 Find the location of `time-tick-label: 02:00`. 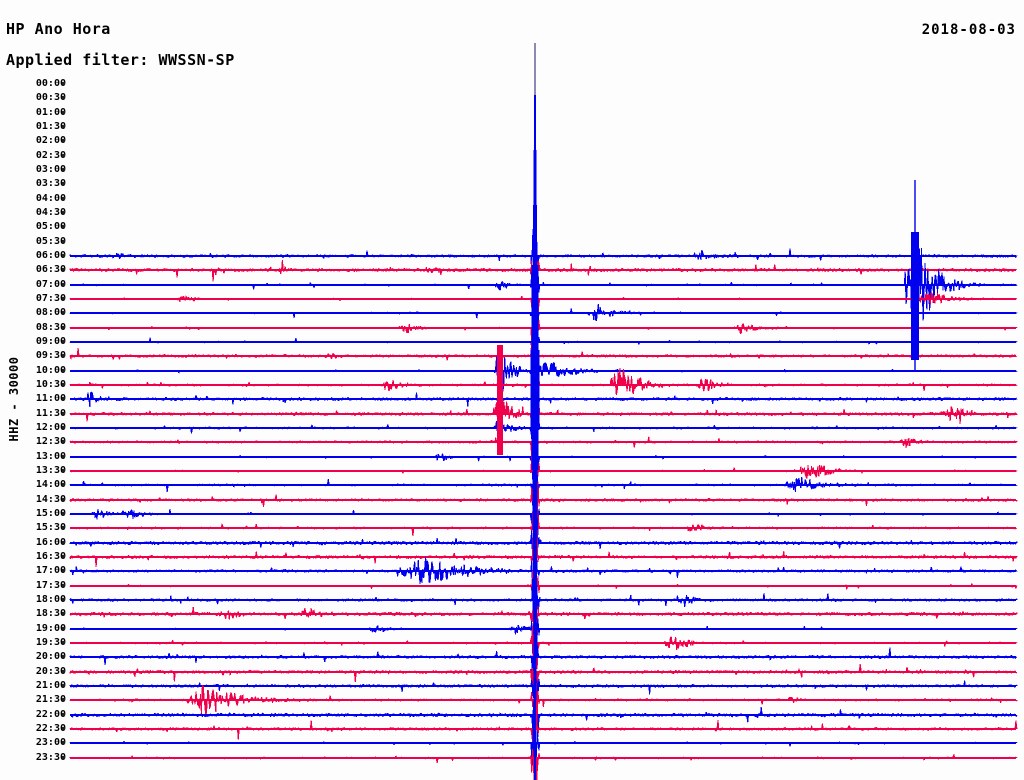

time-tick-label: 02:00 is located at coordinates (50, 140).